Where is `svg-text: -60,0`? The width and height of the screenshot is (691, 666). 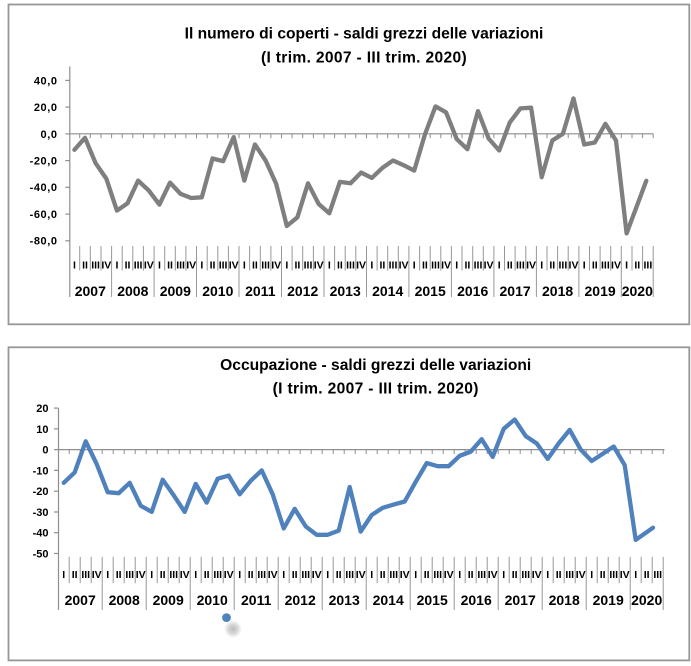 svg-text: -60,0 is located at coordinates (44, 215).